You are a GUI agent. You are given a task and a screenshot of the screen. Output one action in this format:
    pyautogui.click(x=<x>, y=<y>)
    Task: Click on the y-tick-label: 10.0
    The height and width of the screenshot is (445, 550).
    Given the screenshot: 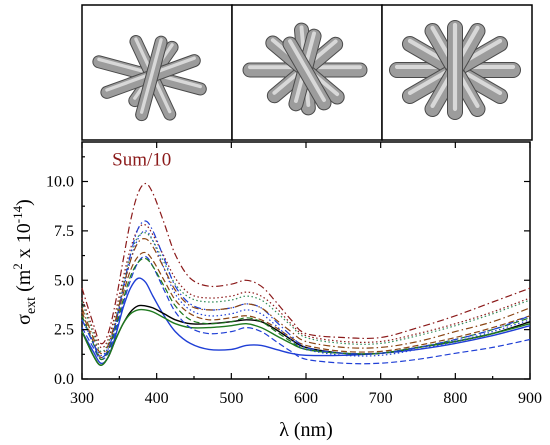 What is the action you would take?
    pyautogui.click(x=60, y=182)
    